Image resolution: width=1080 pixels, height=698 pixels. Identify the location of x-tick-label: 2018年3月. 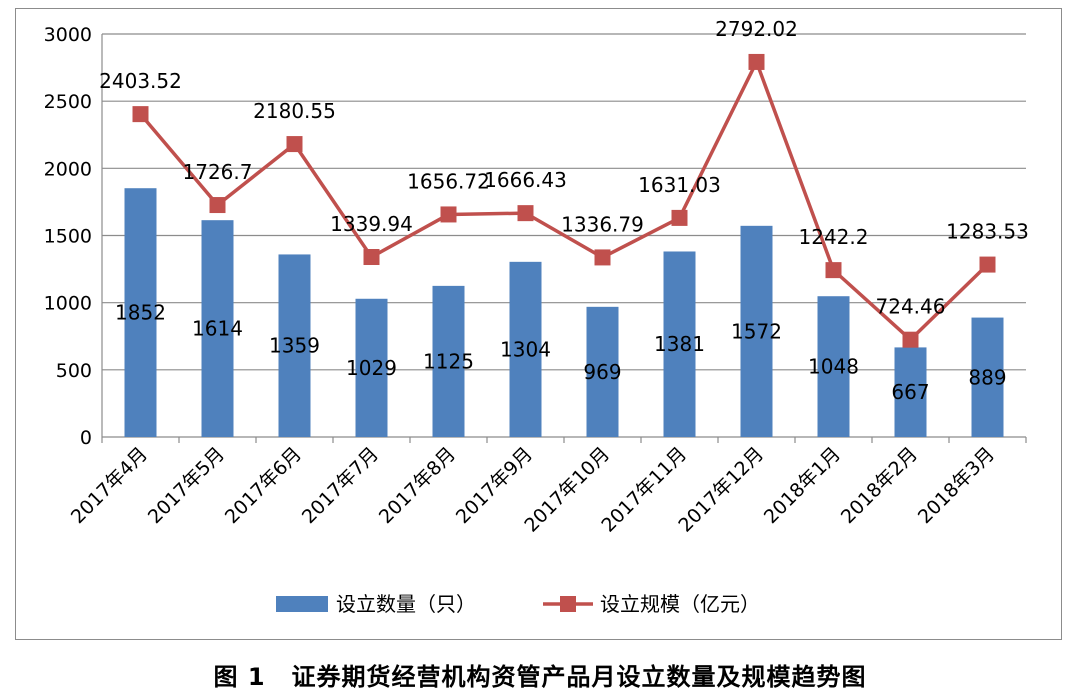
(956, 485).